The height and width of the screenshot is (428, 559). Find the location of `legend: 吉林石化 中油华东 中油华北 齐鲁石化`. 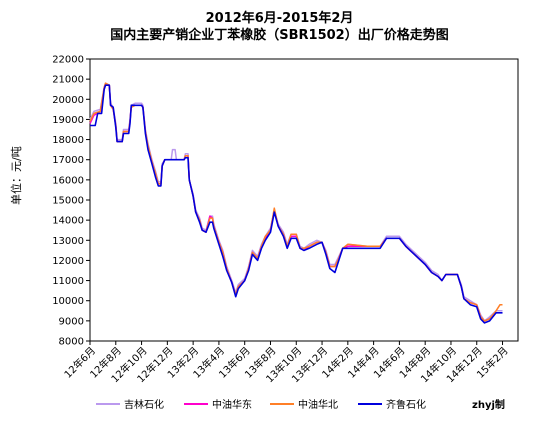

legend: 吉林石化 中油华东 中油华北 齐鲁石化 is located at coordinates (261, 404).